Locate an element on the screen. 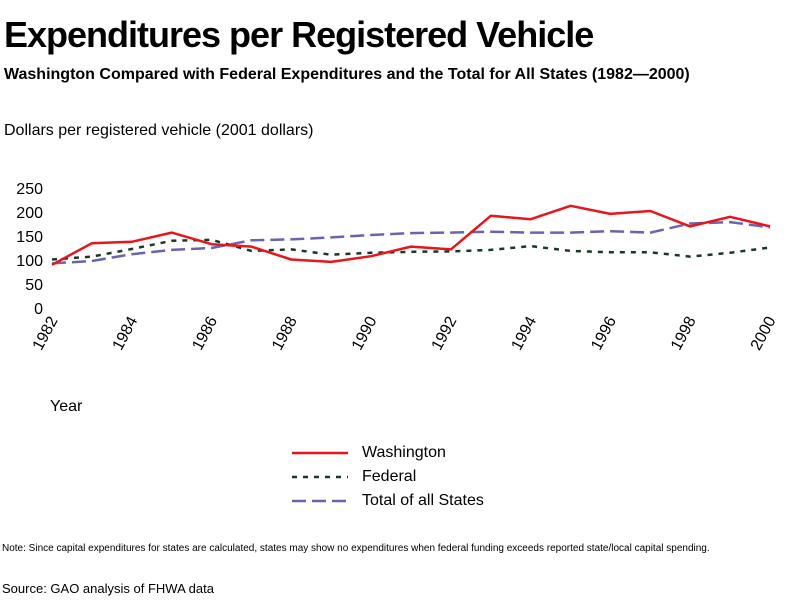  x-tick-label: 1984 is located at coordinates (126, 333).